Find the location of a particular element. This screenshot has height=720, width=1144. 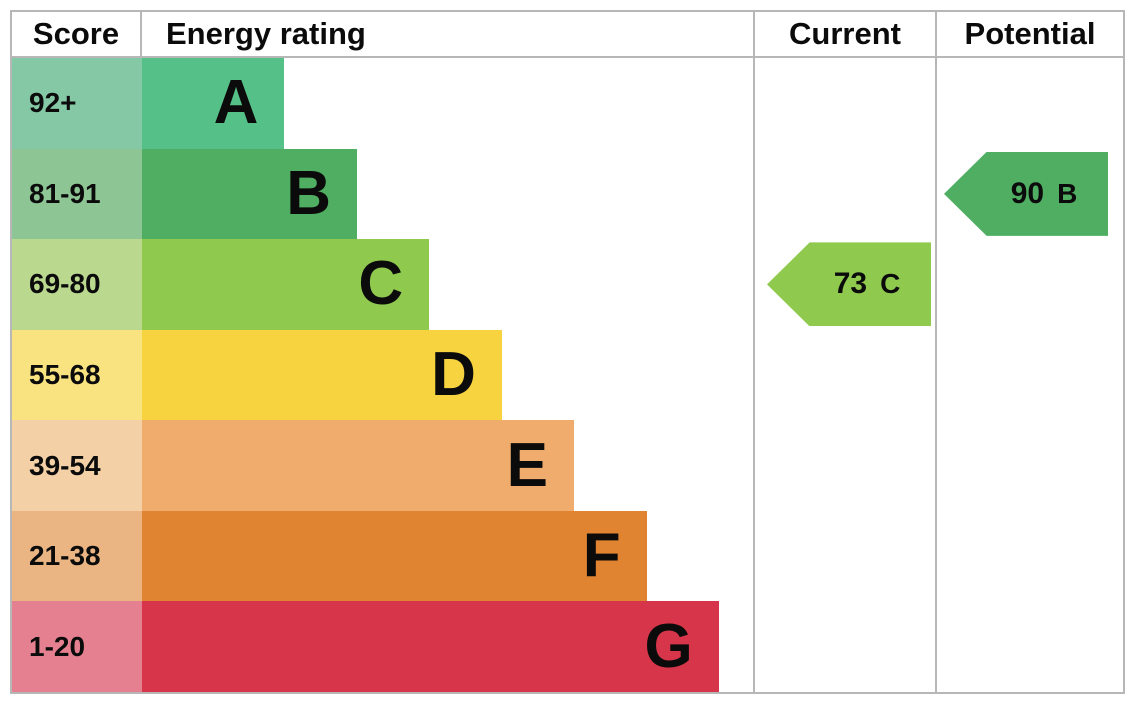

band-letter-d: D is located at coordinates (453, 374).